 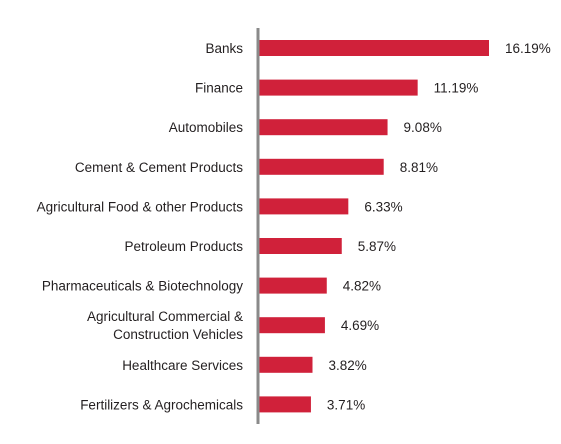 What do you see at coordinates (377, 246) in the screenshot?
I see `value-label: 5.87%` at bounding box center [377, 246].